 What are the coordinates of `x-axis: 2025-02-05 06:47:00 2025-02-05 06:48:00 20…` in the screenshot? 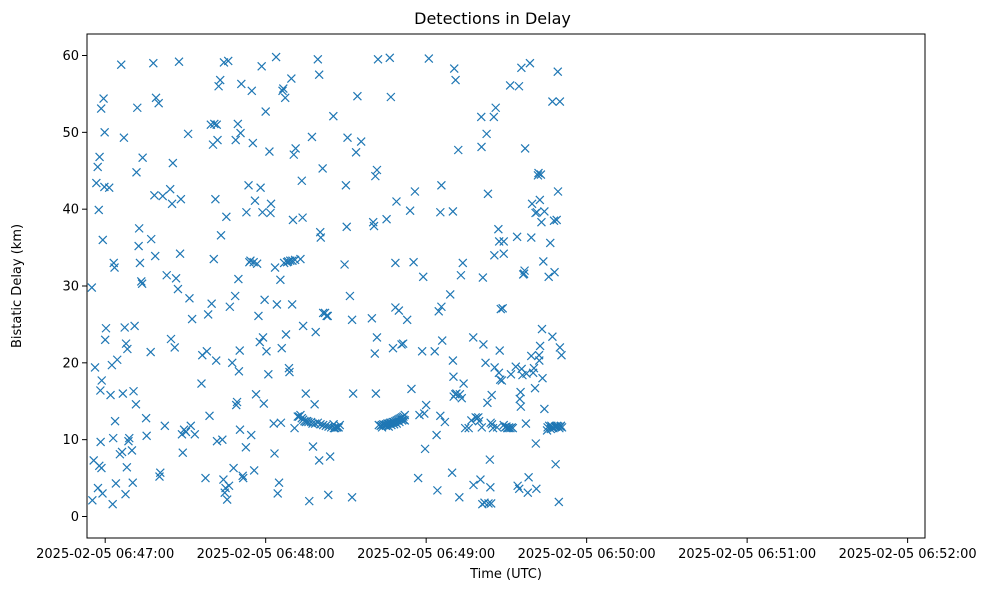 It's located at (506, 550).